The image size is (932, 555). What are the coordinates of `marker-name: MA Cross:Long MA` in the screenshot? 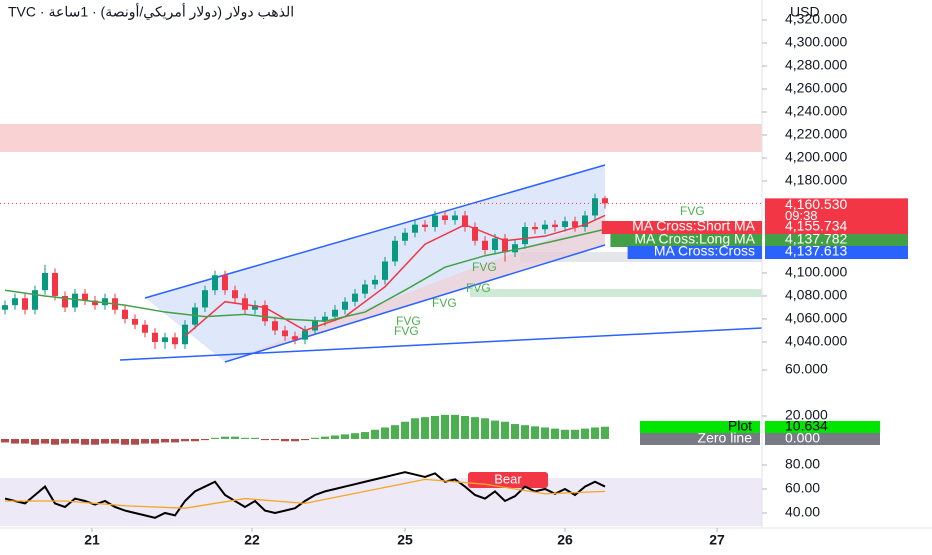 It's located at (694, 239).